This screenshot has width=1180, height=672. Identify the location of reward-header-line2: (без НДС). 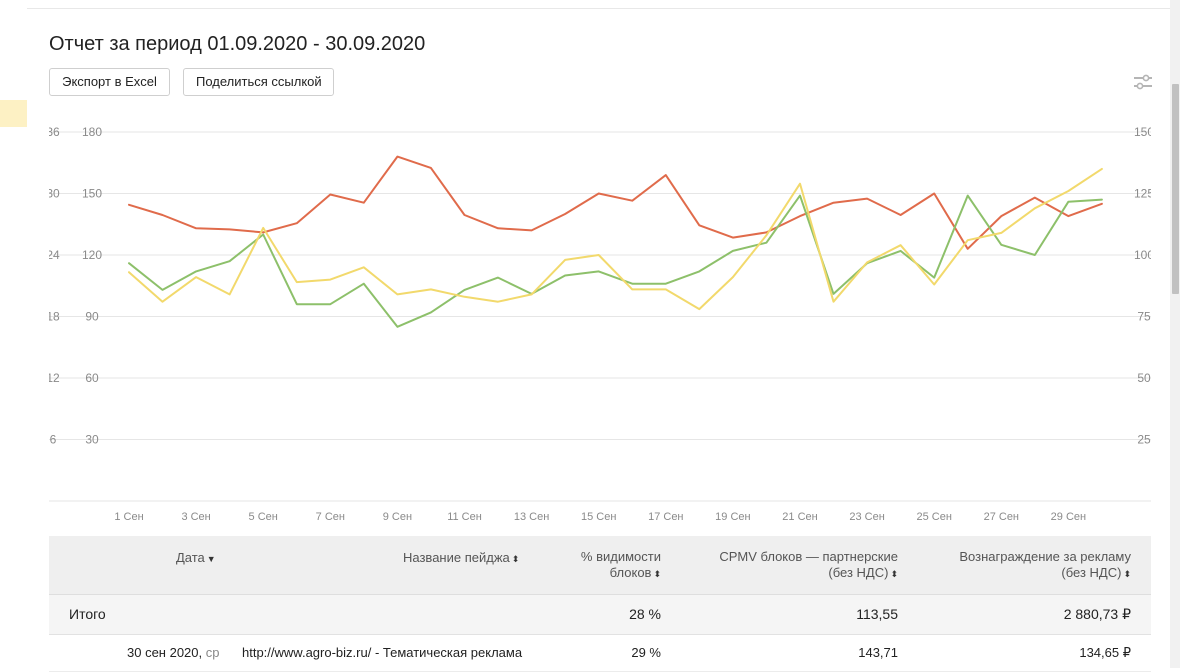
(1091, 572).